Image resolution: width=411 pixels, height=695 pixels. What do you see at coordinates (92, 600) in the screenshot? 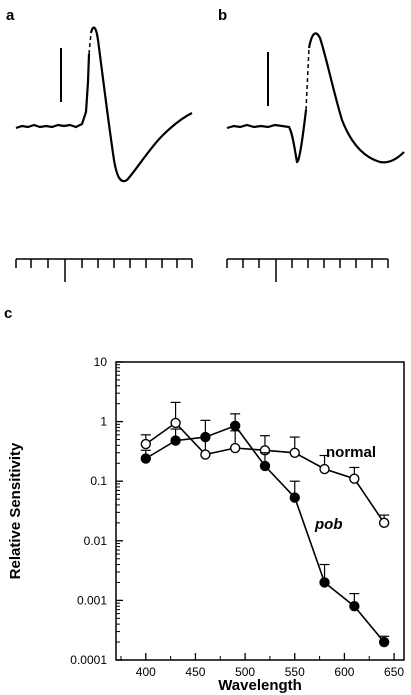
I see `y-tick-label: 0.001` at bounding box center [92, 600].